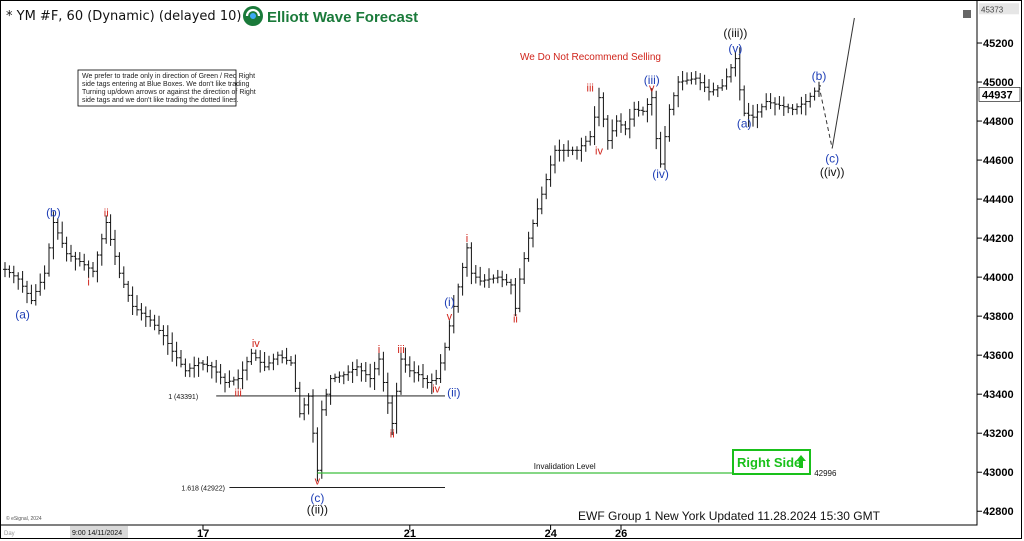 Image resolution: width=1024 pixels, height=541 pixels. Describe the element at coordinates (998, 317) in the screenshot. I see `y-tick-label: 43800` at that location.